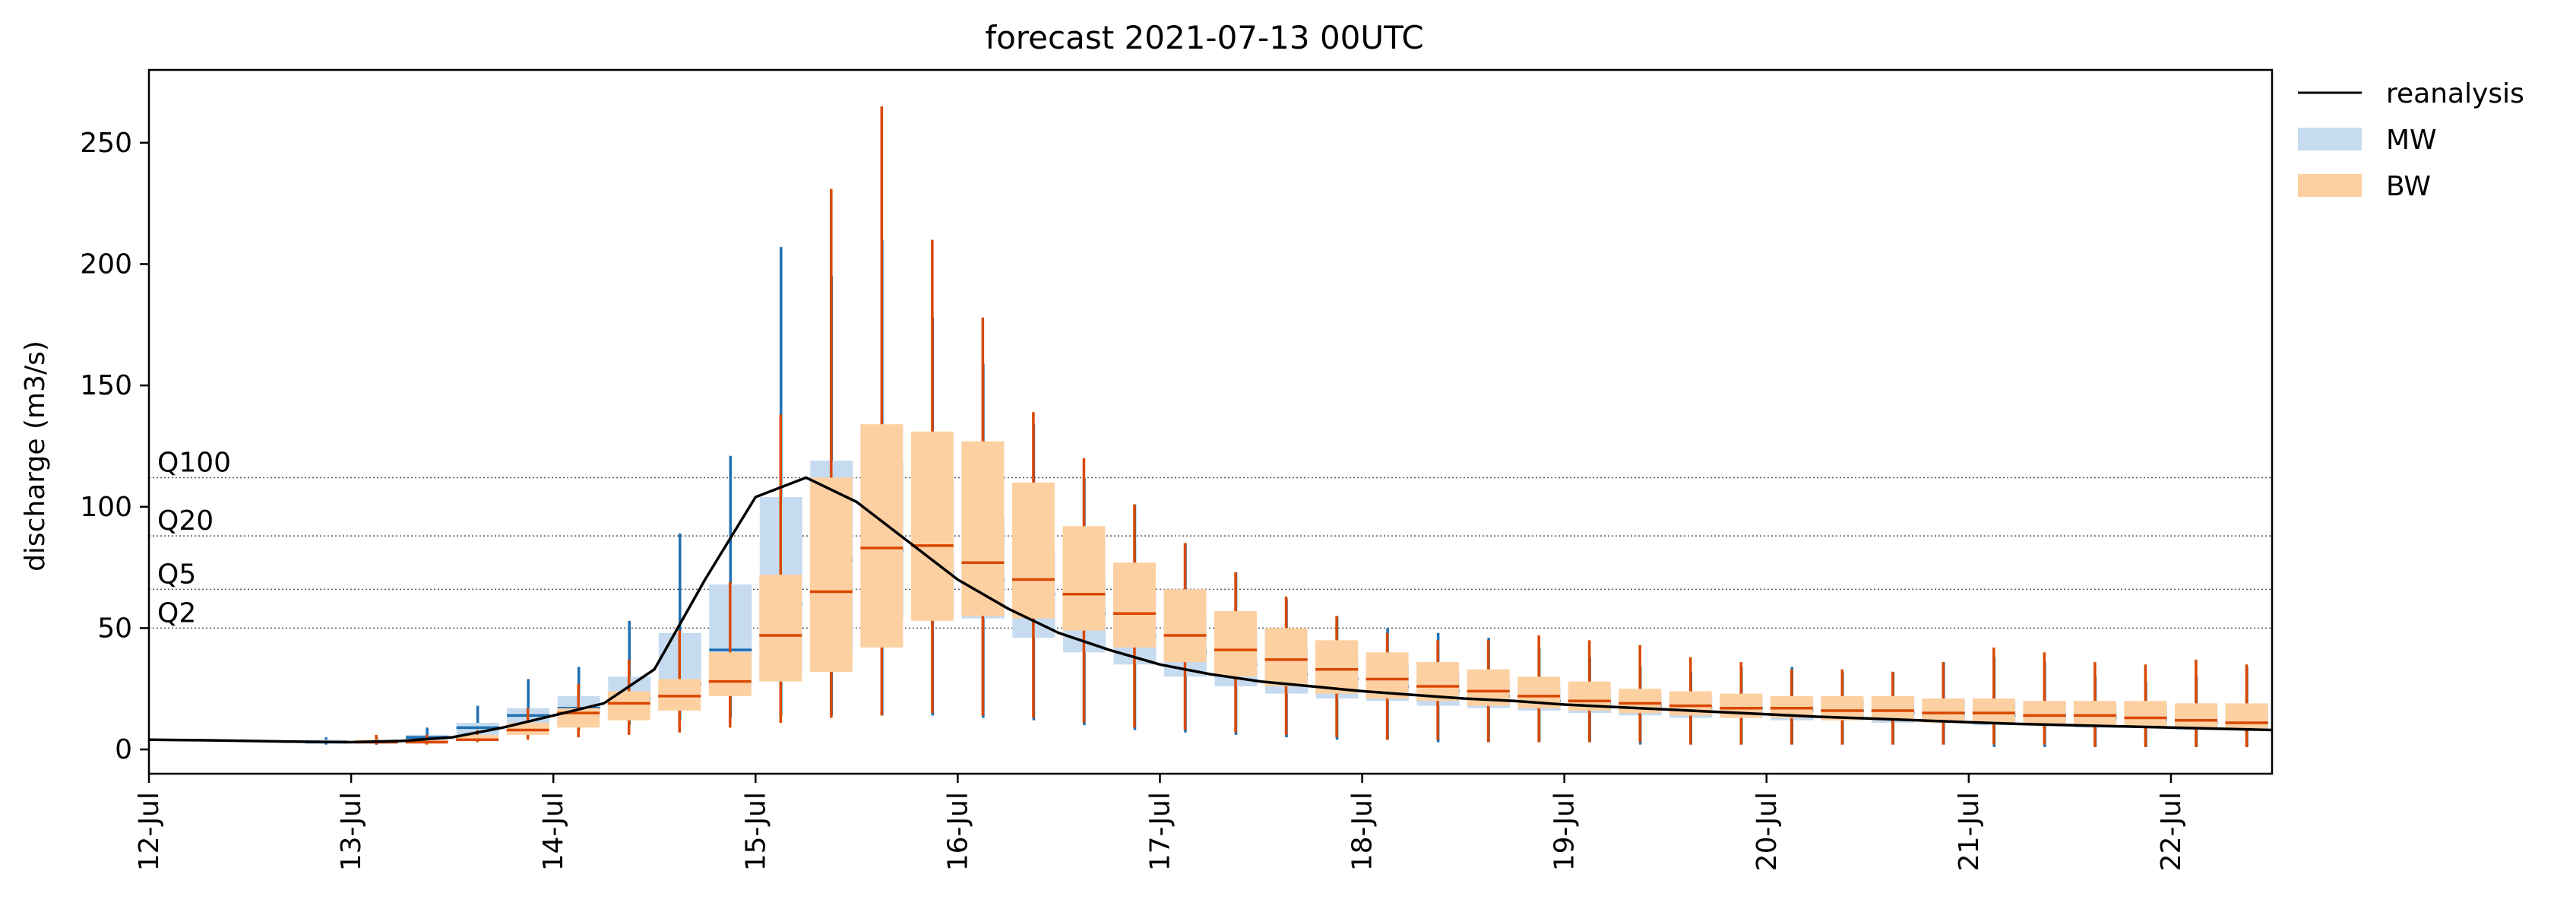  I want to click on y-axis: 0 50 100 150 200 250, so click(115, 447).